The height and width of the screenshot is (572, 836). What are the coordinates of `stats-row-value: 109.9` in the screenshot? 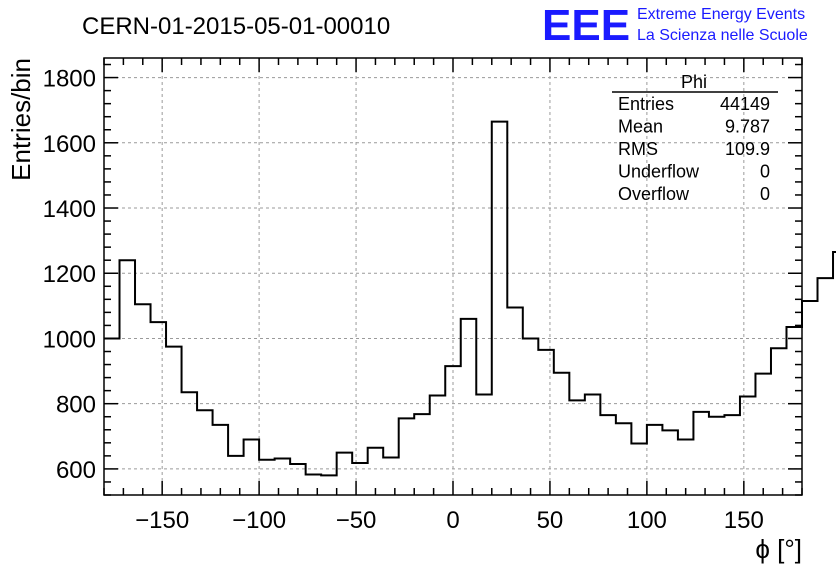 It's located at (747, 149).